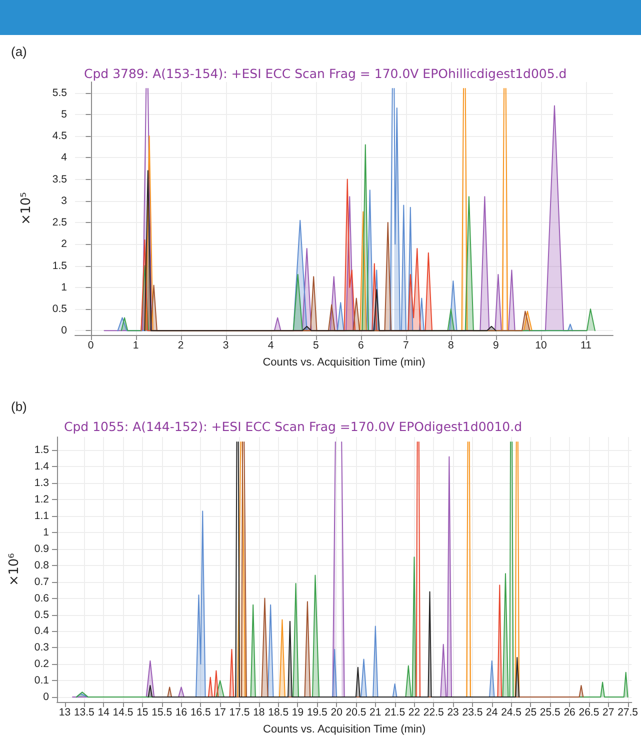  Describe the element at coordinates (42, 466) in the screenshot. I see `y-tick-label: 1.4` at that location.